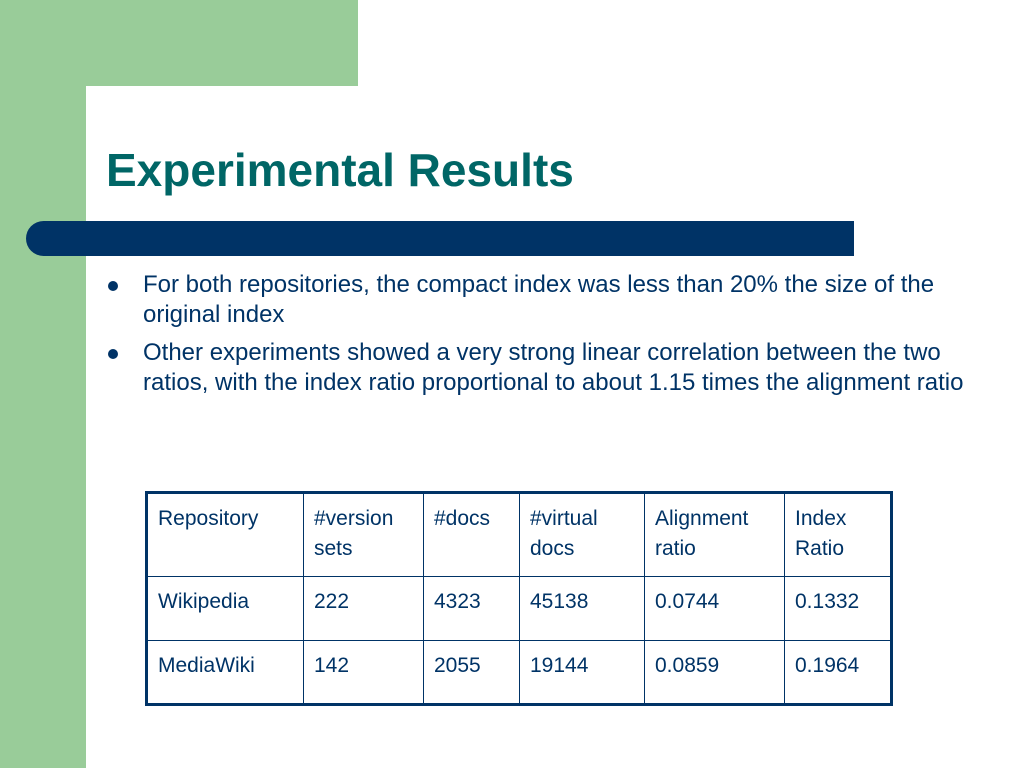 The width and height of the screenshot is (1024, 768). Describe the element at coordinates (471, 672) in the screenshot. I see `table-cell: 2055` at that location.